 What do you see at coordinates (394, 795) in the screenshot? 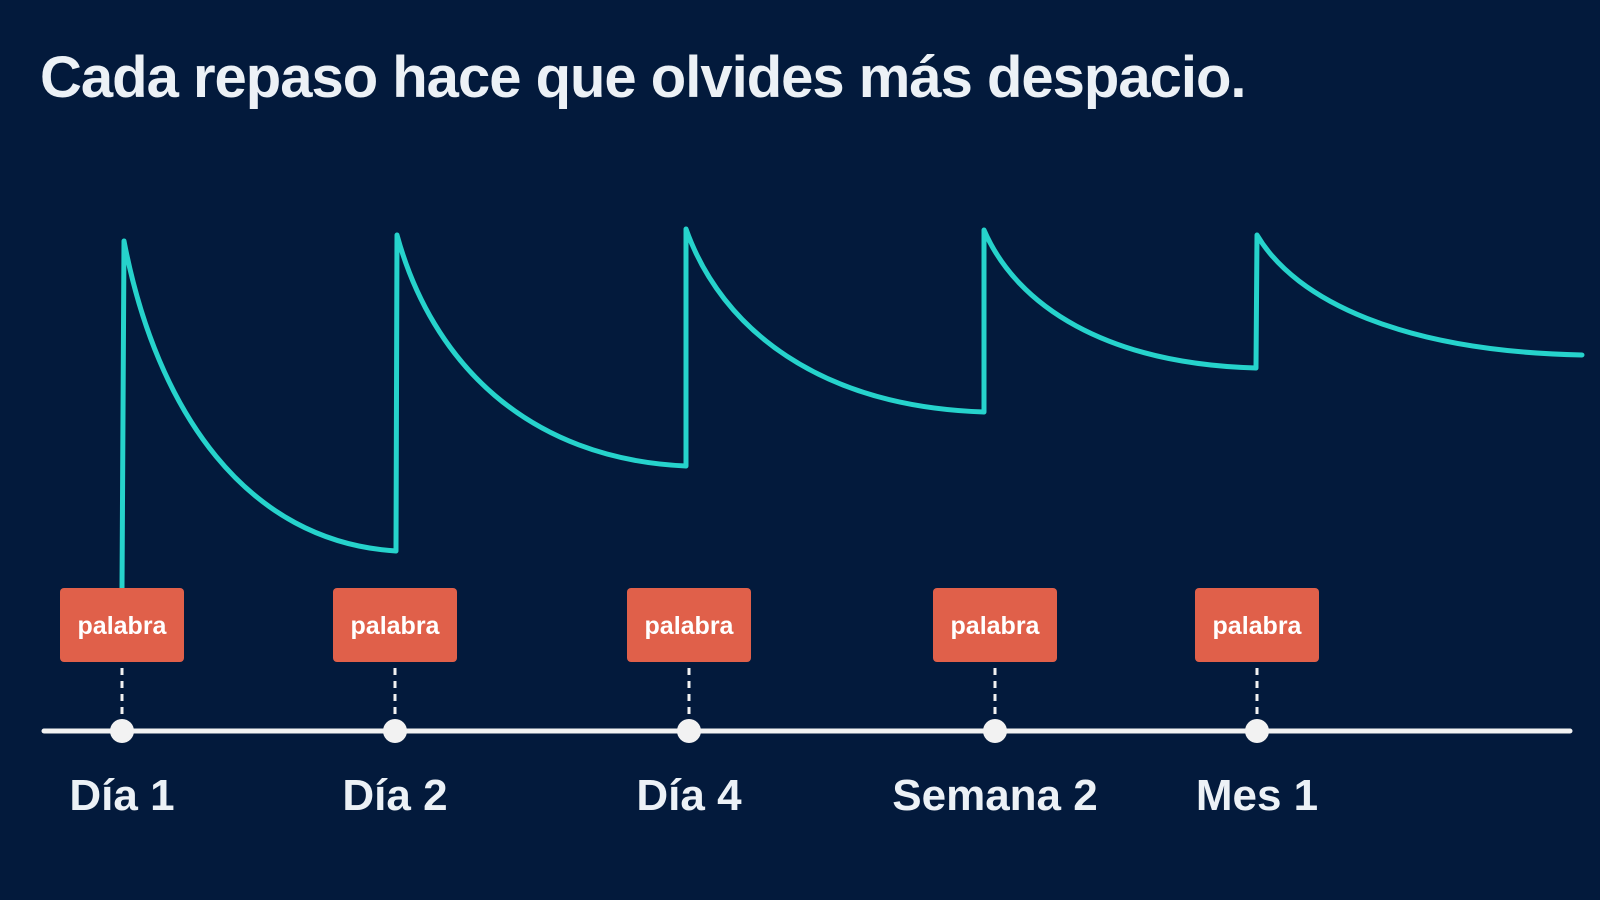
I see `review-time-label: Día 2` at bounding box center [394, 795].